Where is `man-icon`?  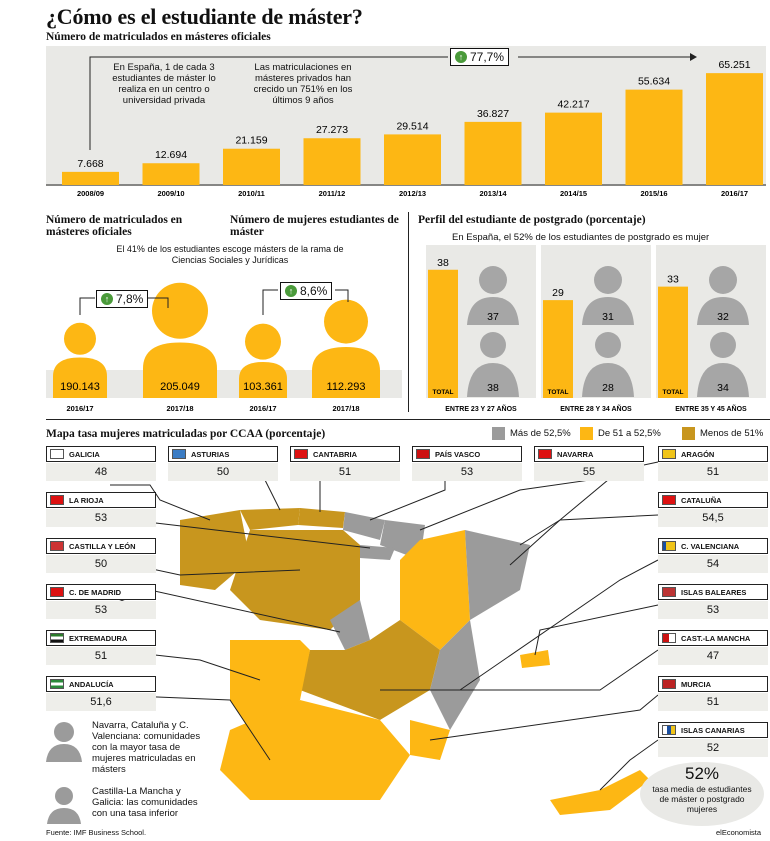
man-icon is located at coordinates (608, 345).